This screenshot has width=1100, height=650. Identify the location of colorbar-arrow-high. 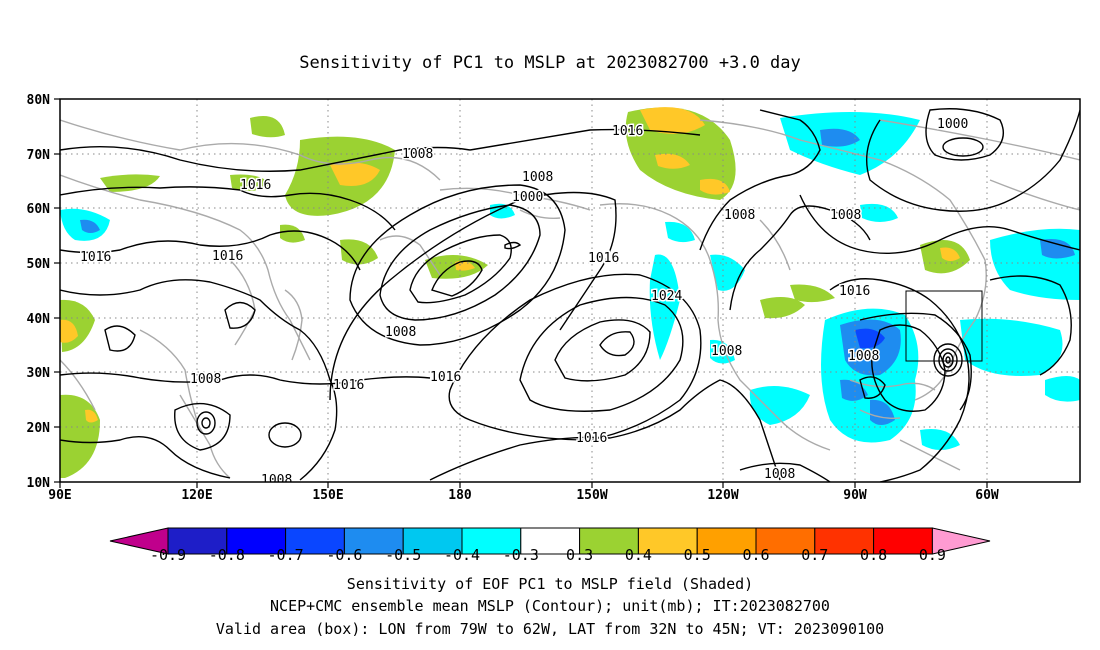
(961, 541).